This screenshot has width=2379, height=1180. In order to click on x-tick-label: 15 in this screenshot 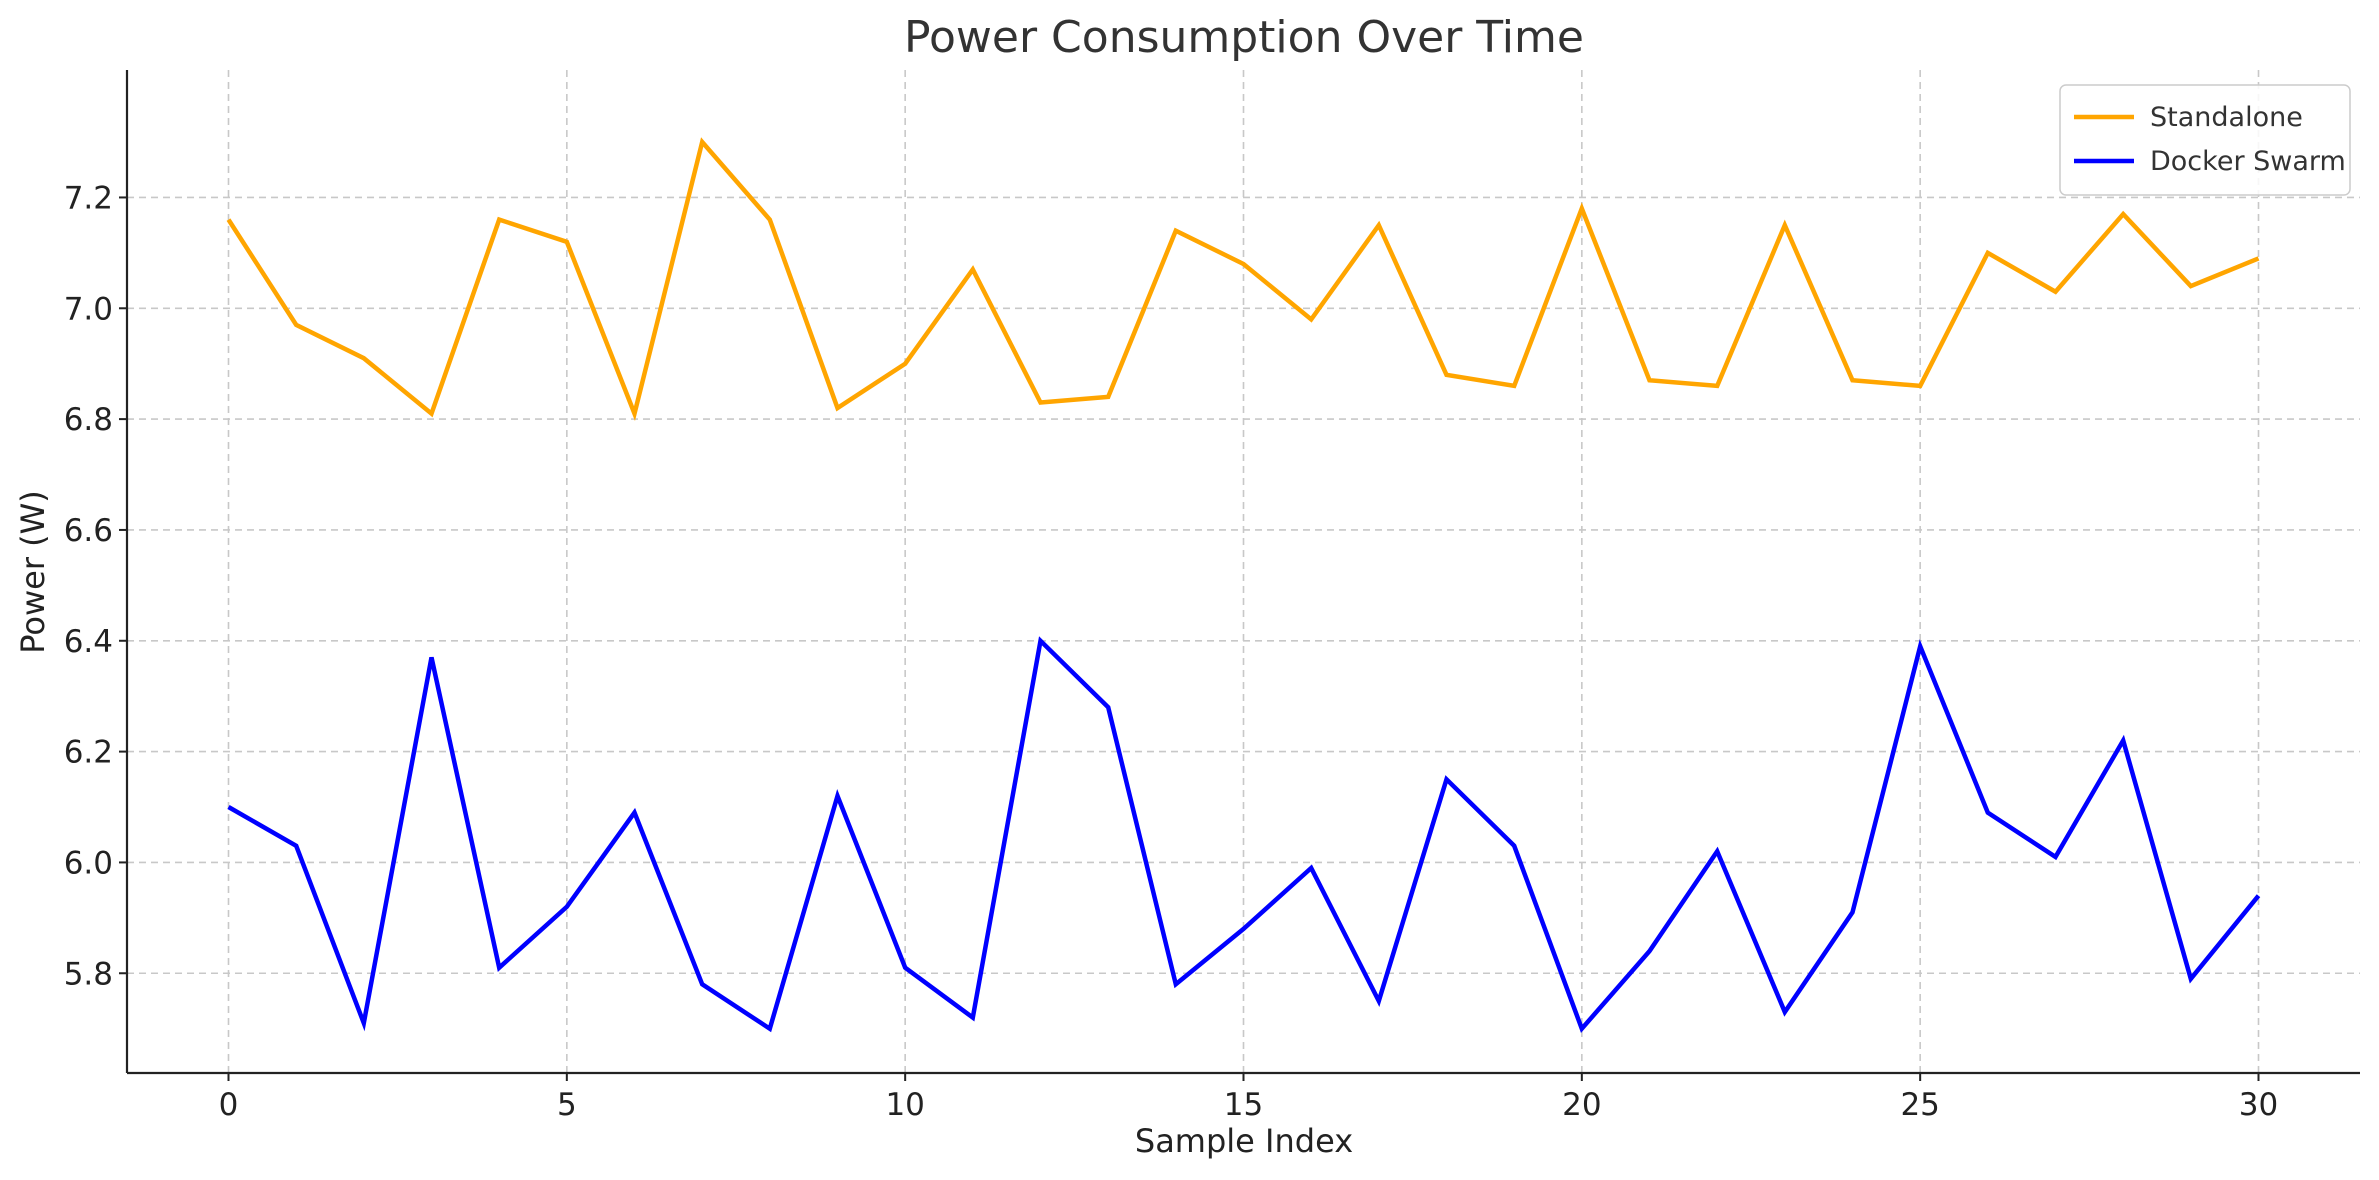, I will do `click(1243, 1105)`.